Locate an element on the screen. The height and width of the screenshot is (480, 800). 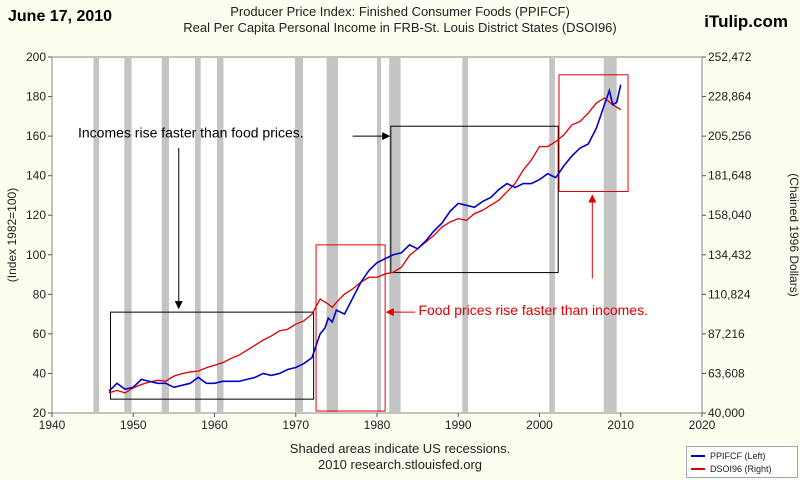
y-tick-label-60: 60 is located at coordinates (40, 334).